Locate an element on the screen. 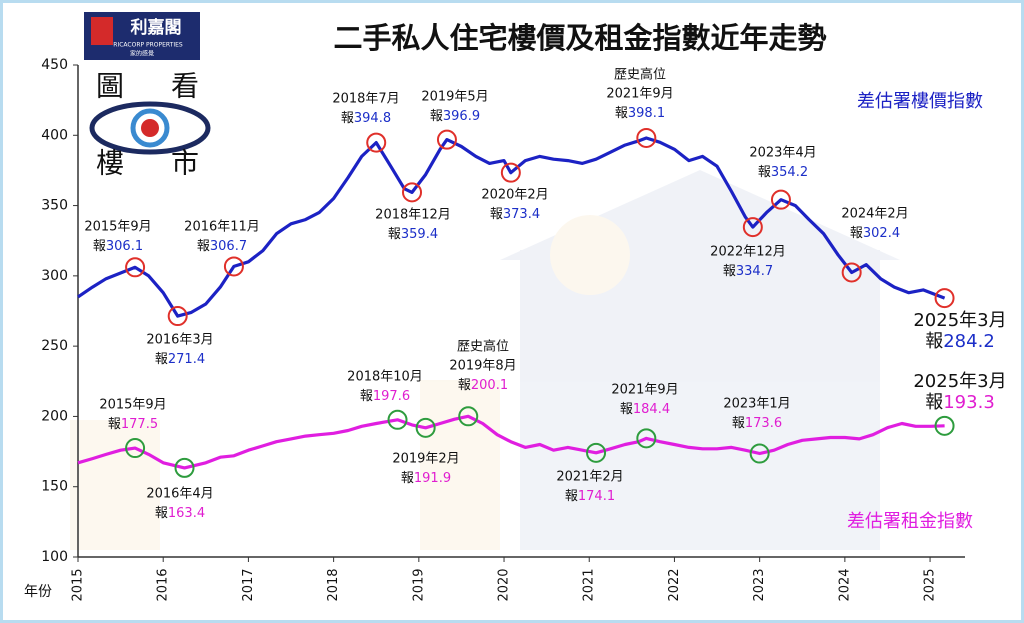 This screenshot has height=623, width=1024. annotation-value: 報359.4 is located at coordinates (413, 234).